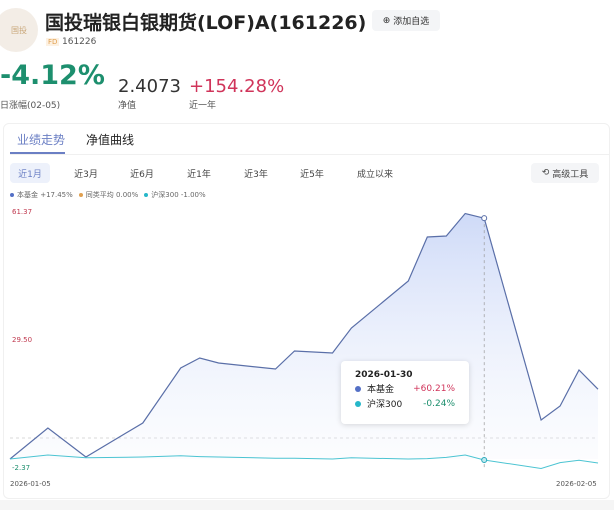 The image size is (614, 510). I want to click on tab-underline, so click(37, 153).